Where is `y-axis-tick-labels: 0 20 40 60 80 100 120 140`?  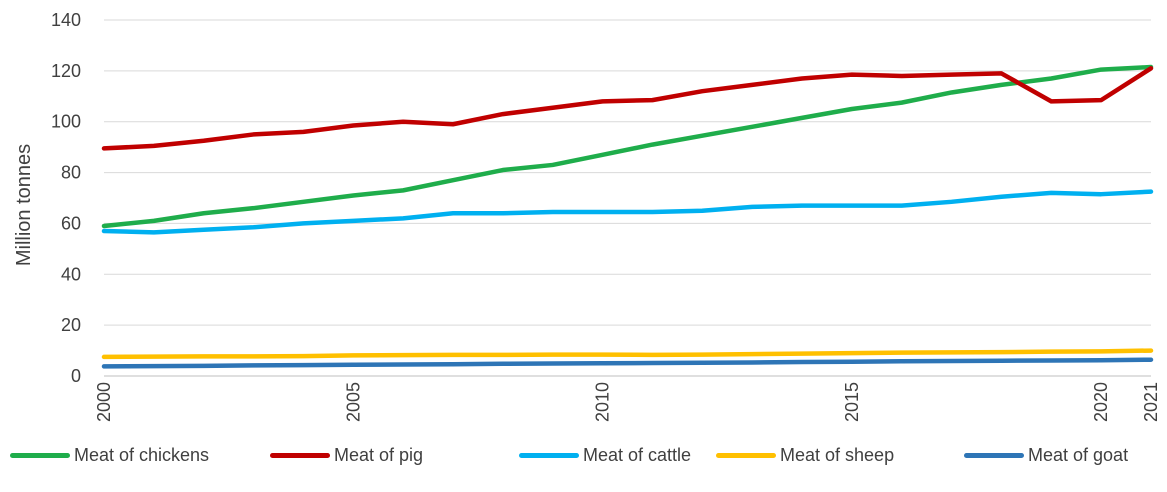
y-axis-tick-labels: 0 20 40 60 80 100 120 140 is located at coordinates (66, 198).